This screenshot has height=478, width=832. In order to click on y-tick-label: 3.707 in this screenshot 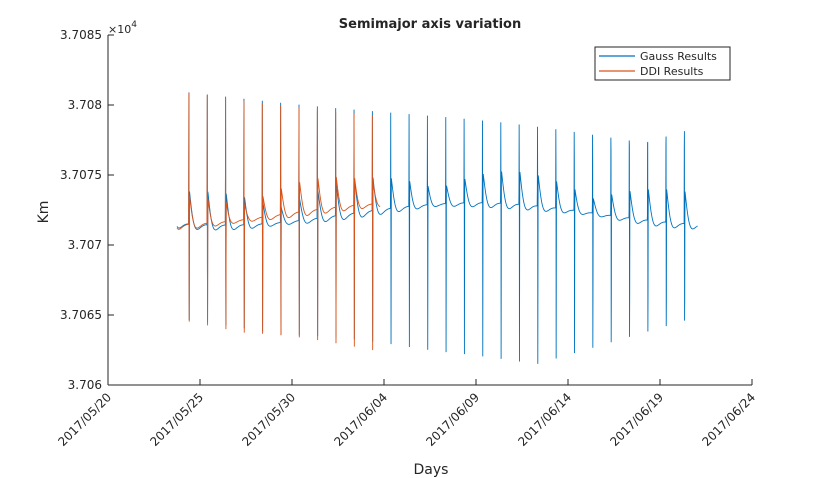, I will do `click(85, 245)`.